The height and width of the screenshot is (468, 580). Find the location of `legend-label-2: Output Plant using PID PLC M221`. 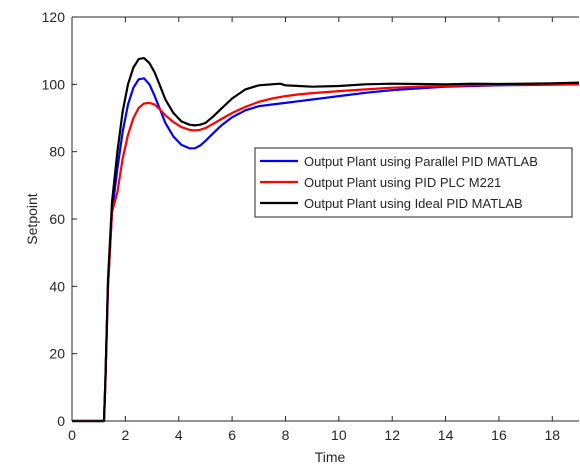

legend-label-2: Output Plant using PID PLC M221 is located at coordinates (402, 182).